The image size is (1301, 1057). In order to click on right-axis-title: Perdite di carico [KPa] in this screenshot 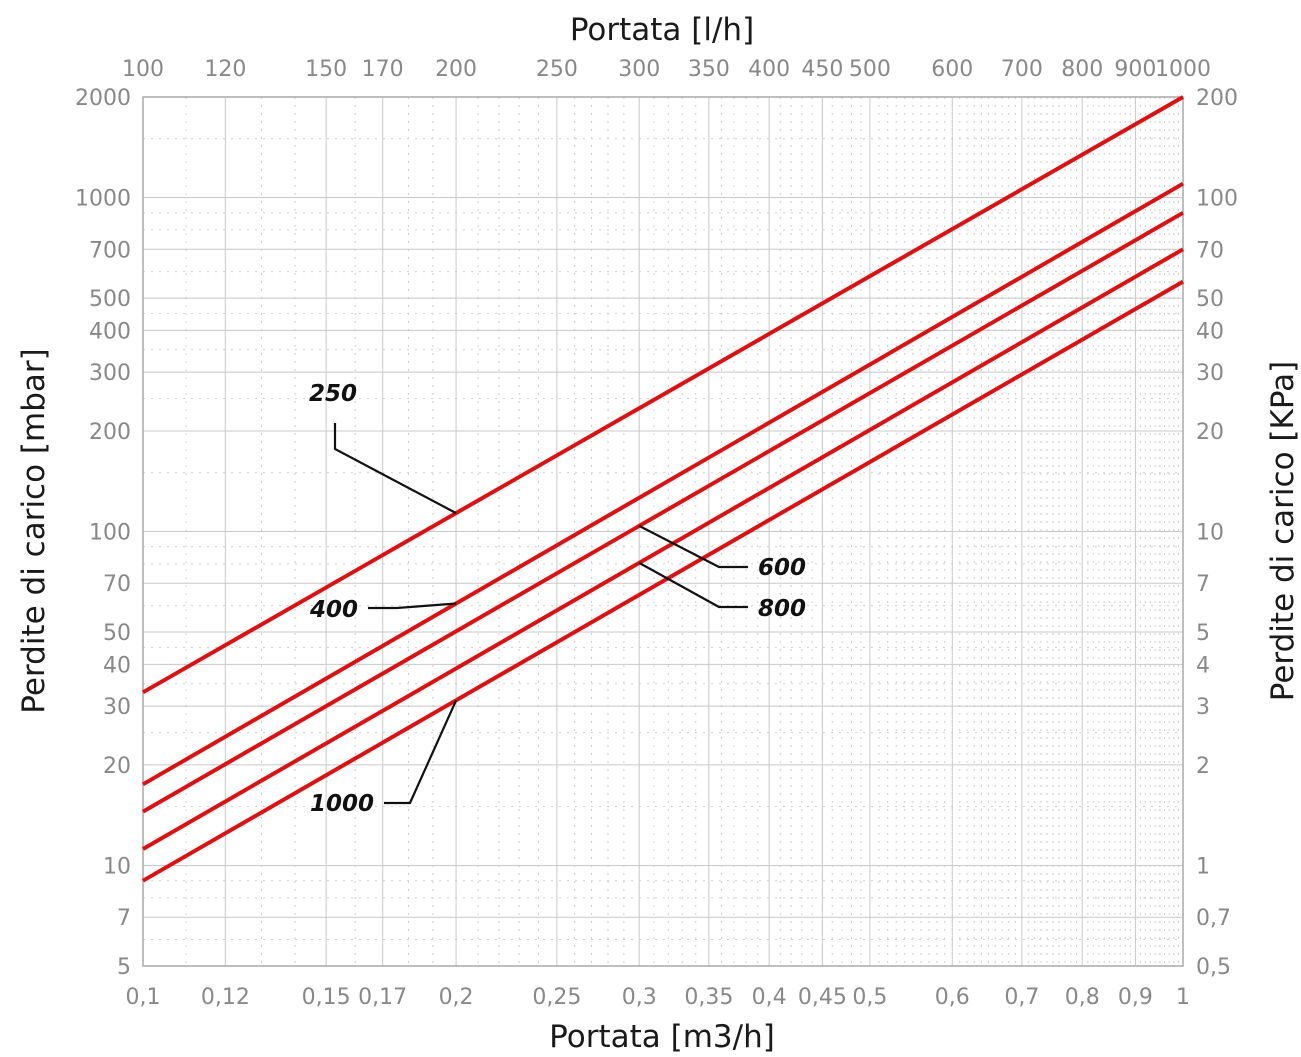, I will do `click(1283, 531)`.